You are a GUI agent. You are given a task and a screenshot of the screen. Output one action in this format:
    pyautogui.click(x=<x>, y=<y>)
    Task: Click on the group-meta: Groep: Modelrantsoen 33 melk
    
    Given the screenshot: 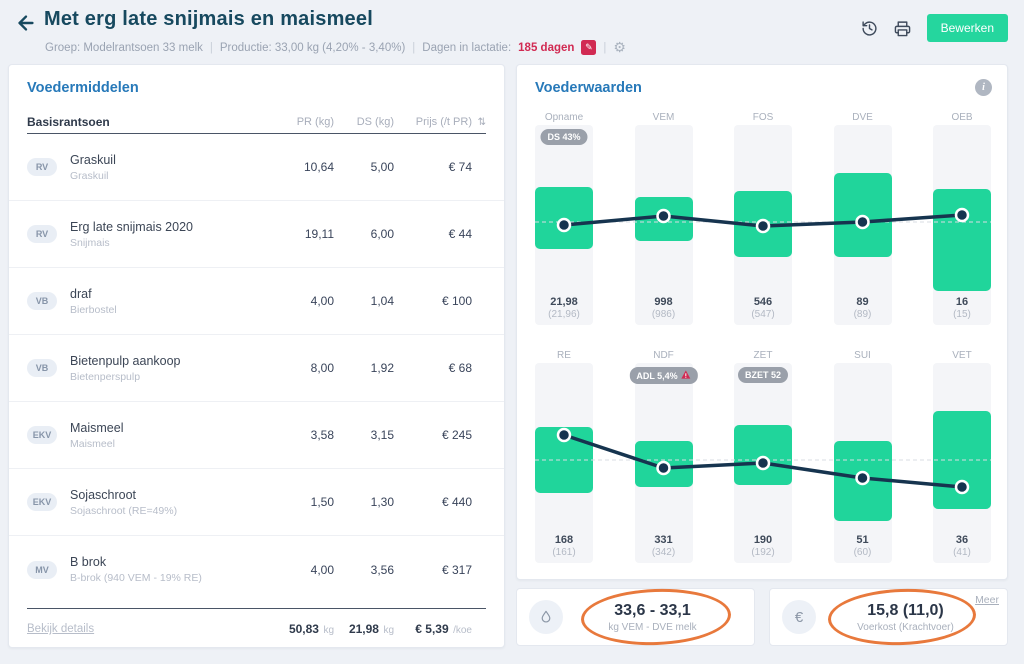 What is the action you would take?
    pyautogui.click(x=124, y=47)
    